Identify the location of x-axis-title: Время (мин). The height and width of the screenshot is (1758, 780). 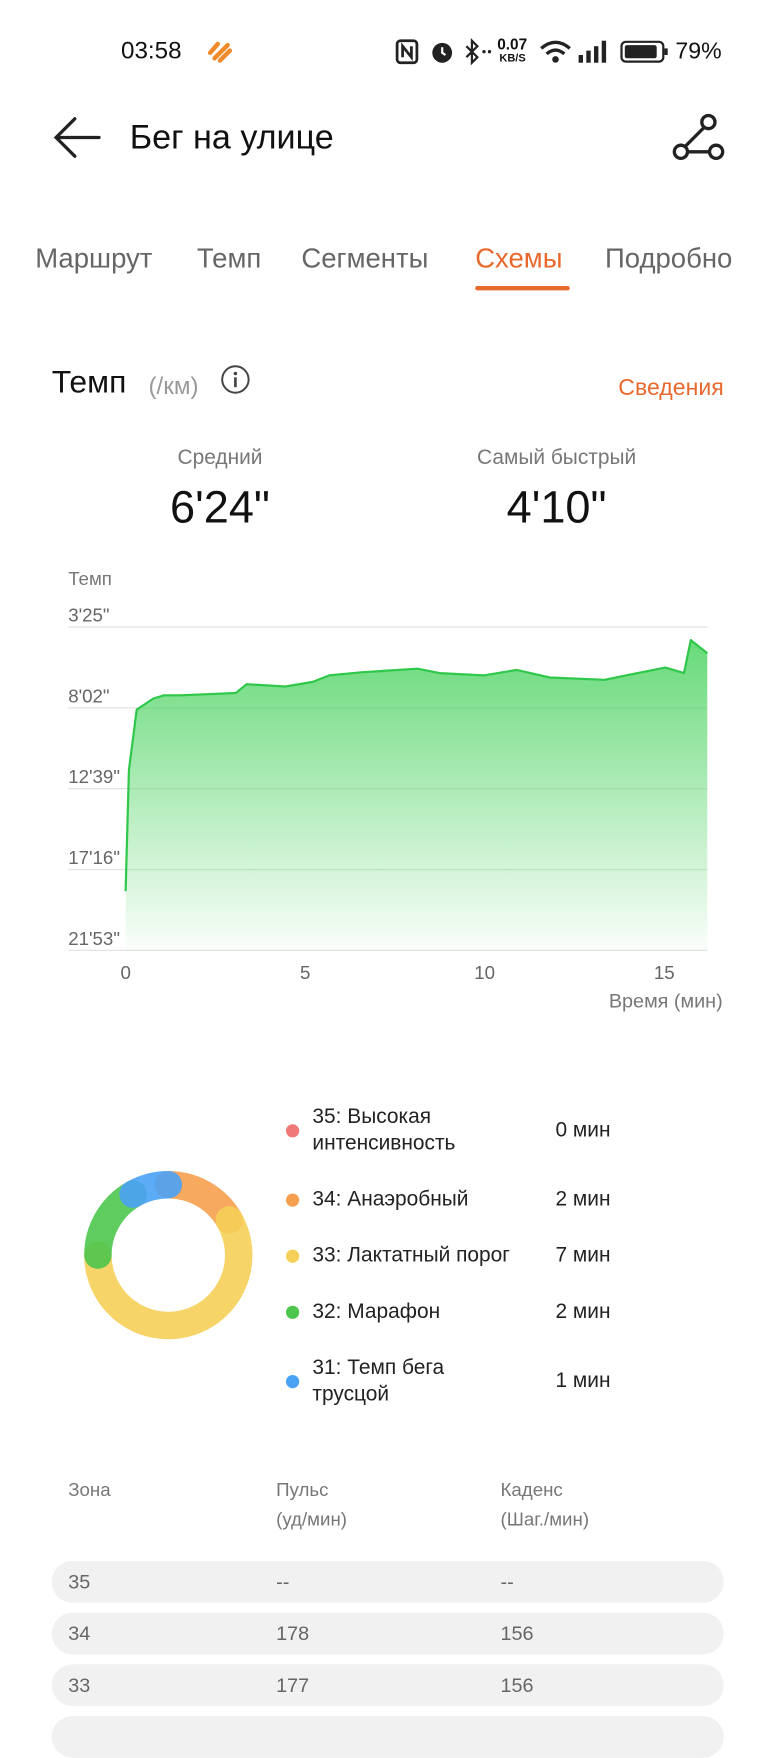
(666, 1002).